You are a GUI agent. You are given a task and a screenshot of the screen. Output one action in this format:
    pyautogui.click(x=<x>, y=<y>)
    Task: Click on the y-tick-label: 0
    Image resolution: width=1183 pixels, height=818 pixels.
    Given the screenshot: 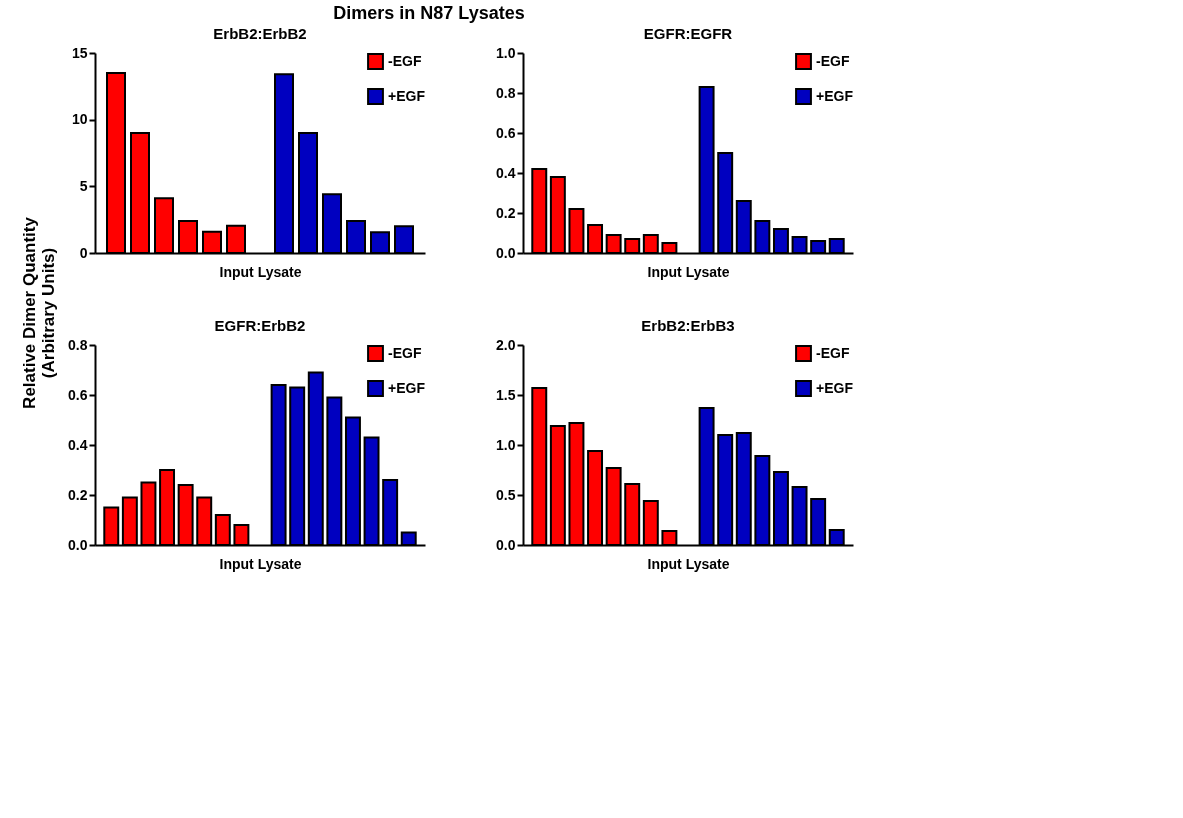 What is the action you would take?
    pyautogui.click(x=83, y=252)
    